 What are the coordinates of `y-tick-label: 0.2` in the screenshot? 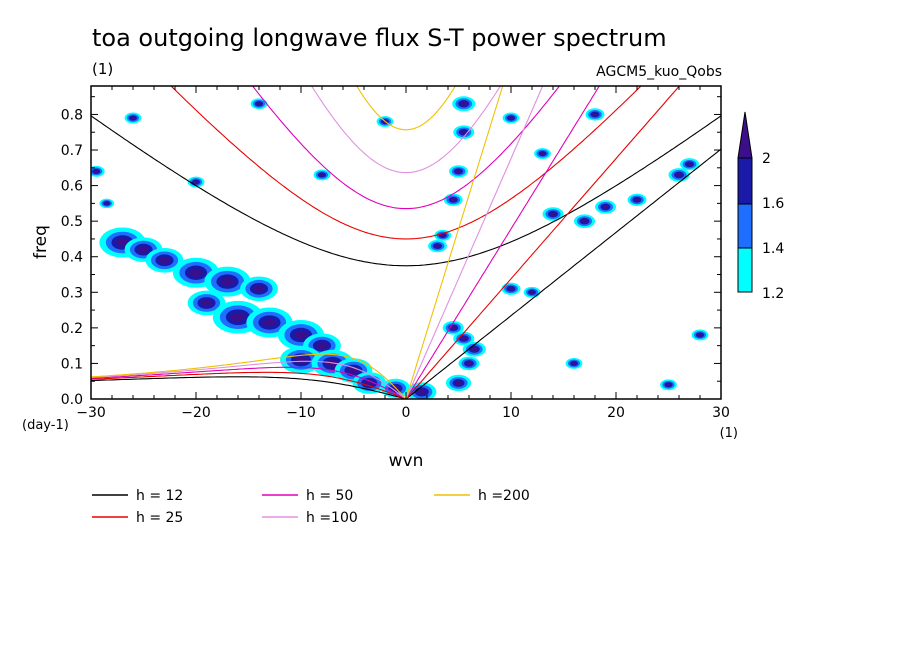 It's located at (72, 329).